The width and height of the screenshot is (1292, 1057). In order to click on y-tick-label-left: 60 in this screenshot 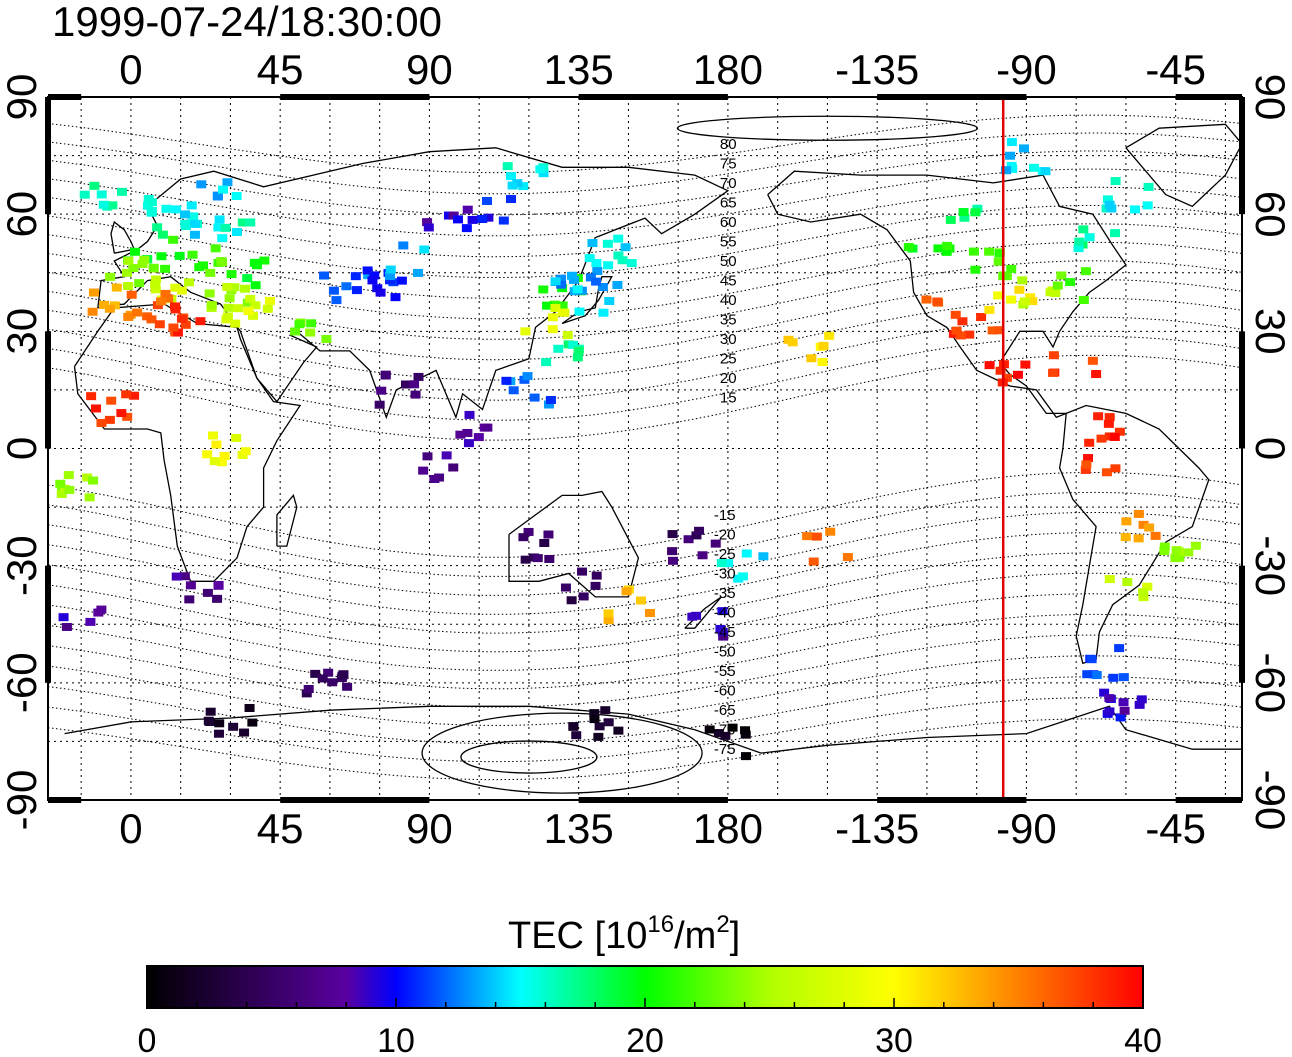, I will do `click(22, 214)`.